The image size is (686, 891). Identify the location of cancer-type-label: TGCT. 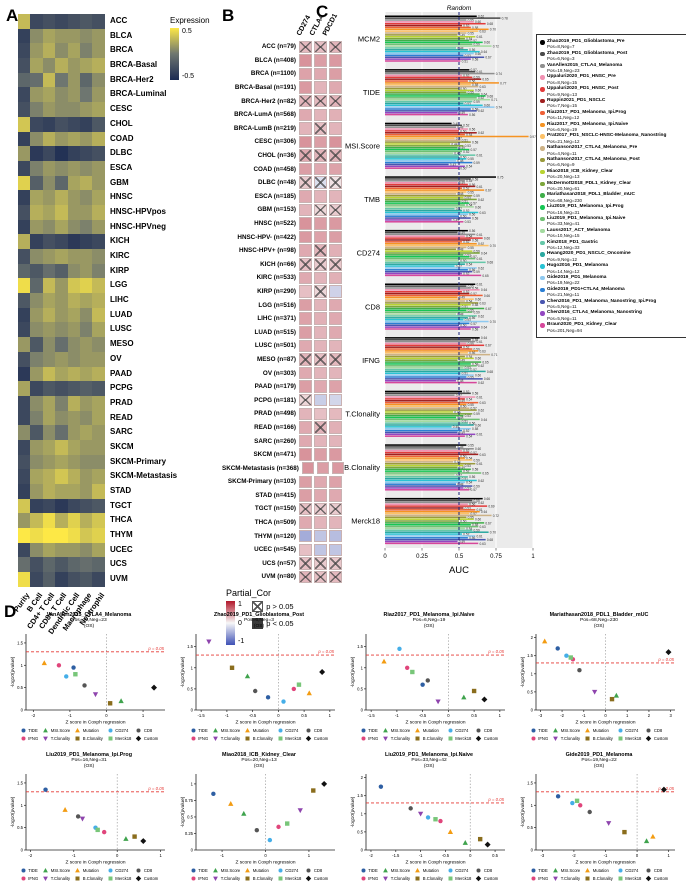
(121, 505).